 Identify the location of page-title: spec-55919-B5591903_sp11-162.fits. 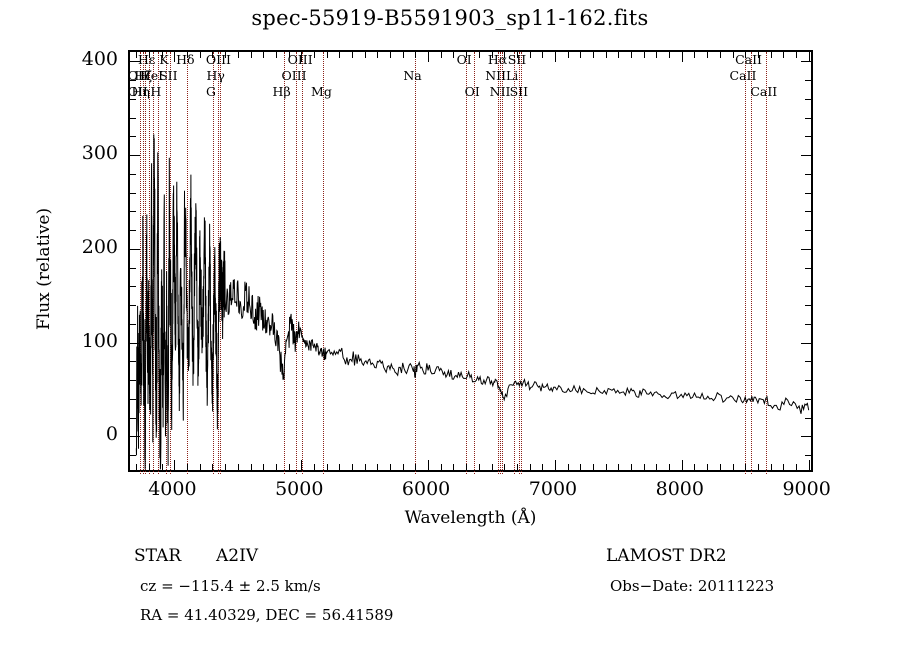
(450, 18).